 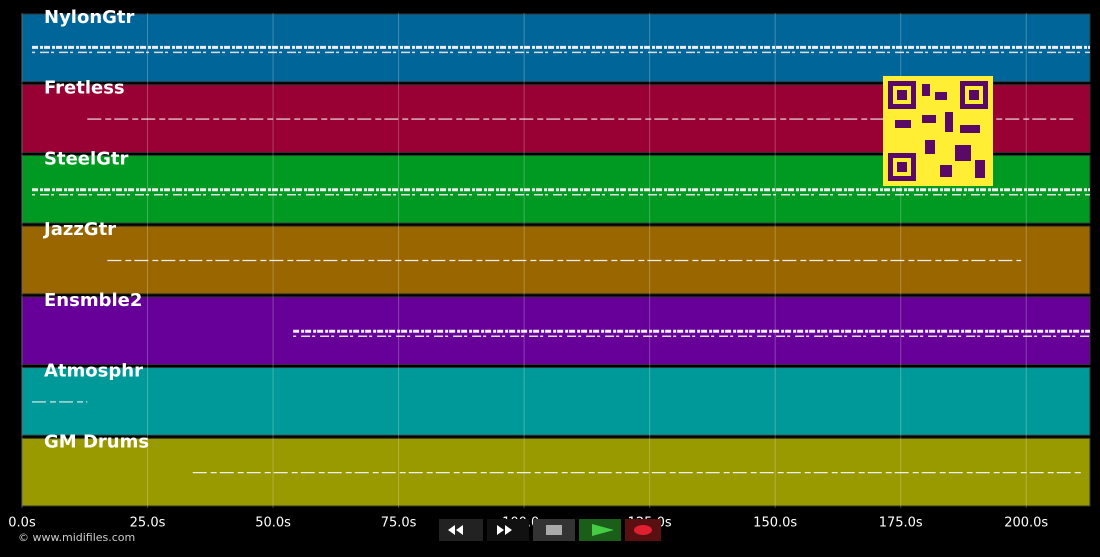 What do you see at coordinates (148, 523) in the screenshot?
I see `x-tick-label: 25.0s` at bounding box center [148, 523].